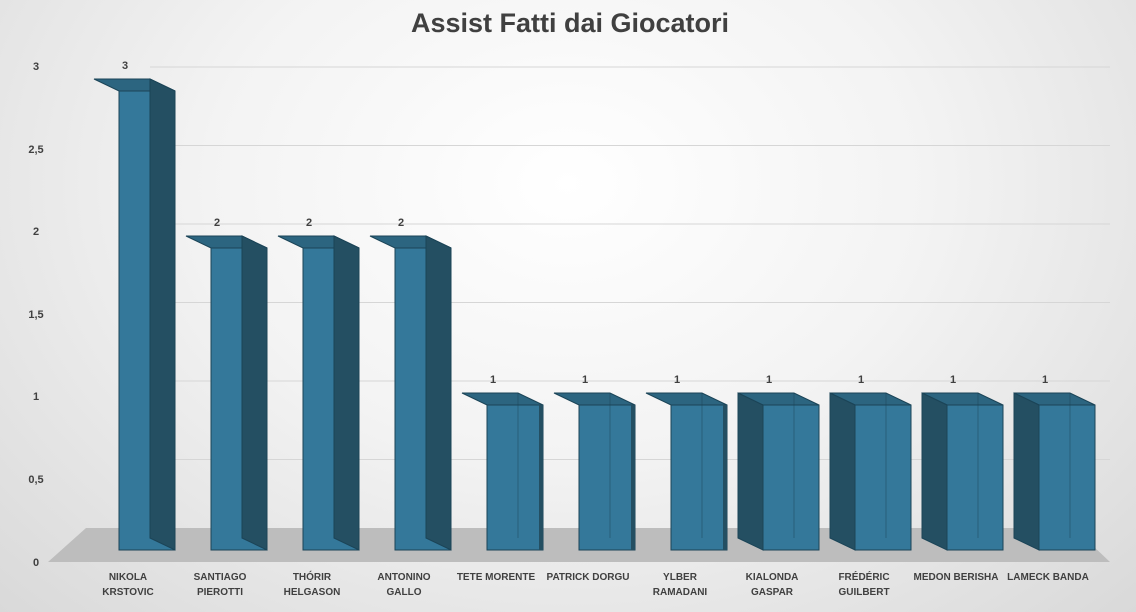 This screenshot has width=1136, height=612. I want to click on chart-title: Assist Fatti dai Giocatori, so click(570, 23).